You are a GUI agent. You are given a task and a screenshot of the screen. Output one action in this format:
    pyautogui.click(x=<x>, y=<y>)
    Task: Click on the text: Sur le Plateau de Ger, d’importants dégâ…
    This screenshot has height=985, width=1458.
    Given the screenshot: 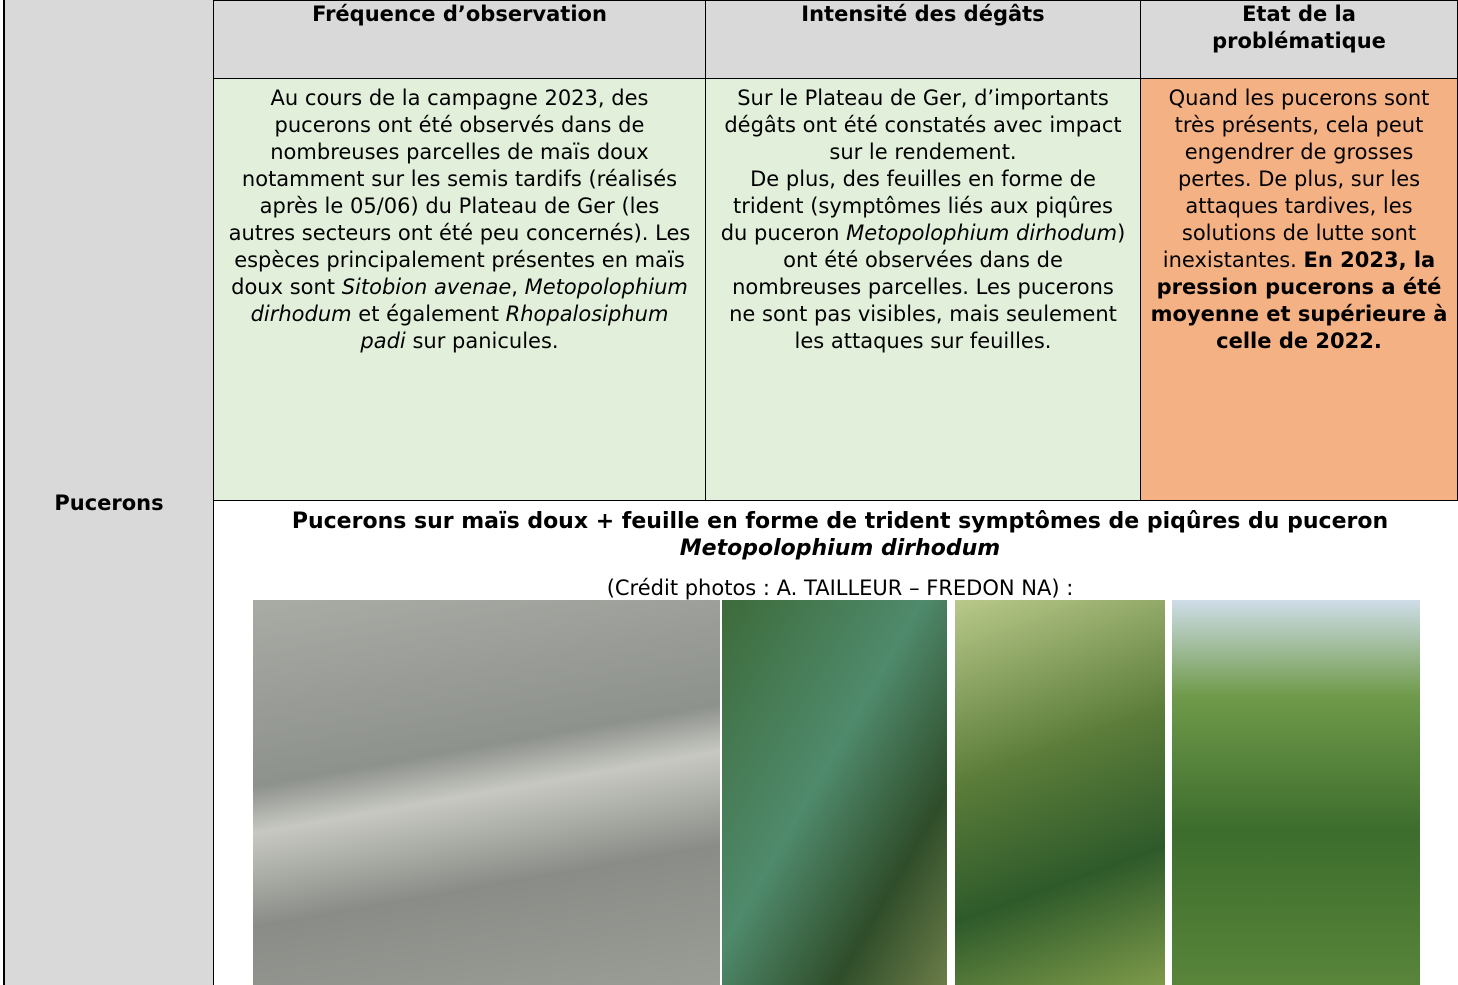 What is the action you would take?
    pyautogui.click(x=923, y=125)
    